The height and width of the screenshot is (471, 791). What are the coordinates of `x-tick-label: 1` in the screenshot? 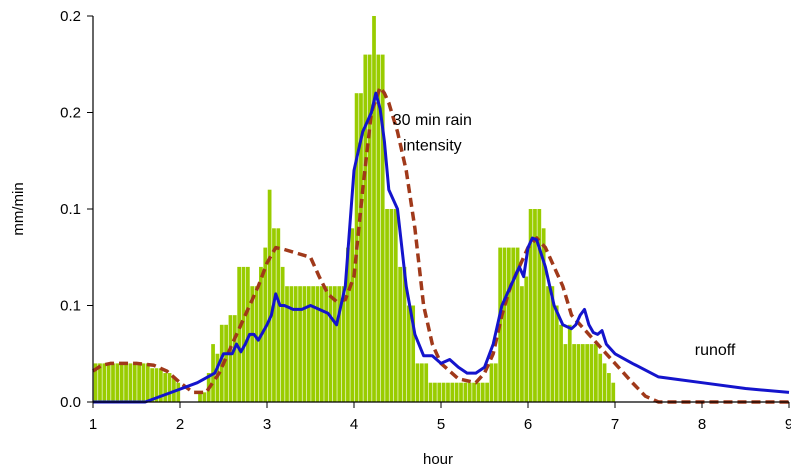 It's located at (93, 424).